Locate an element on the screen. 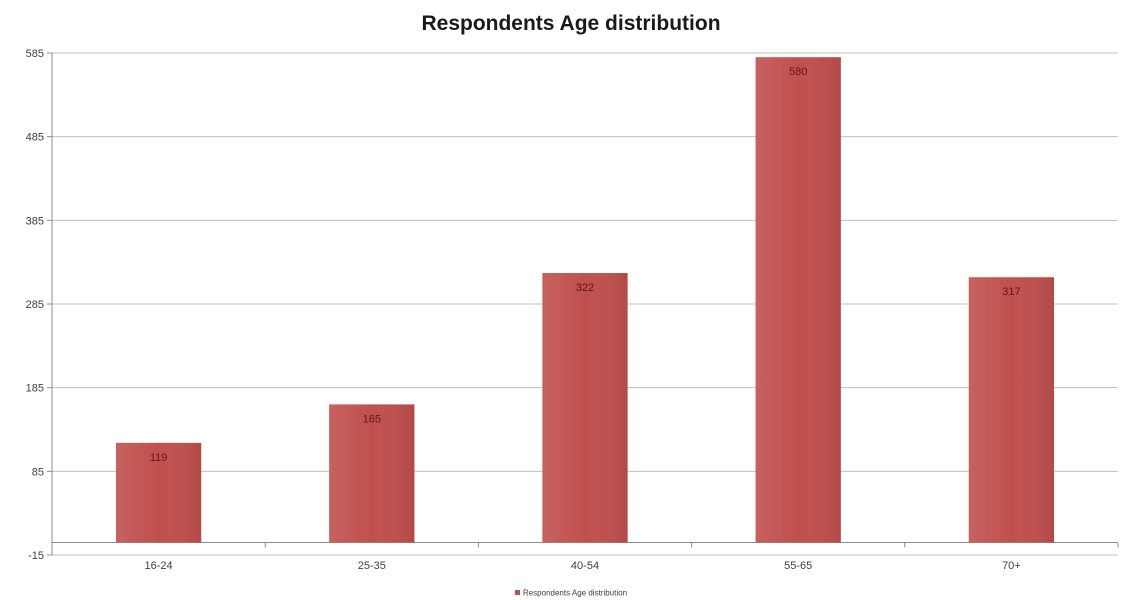 This screenshot has height=600, width=1122. data-label-70+: 317 is located at coordinates (1011, 292).